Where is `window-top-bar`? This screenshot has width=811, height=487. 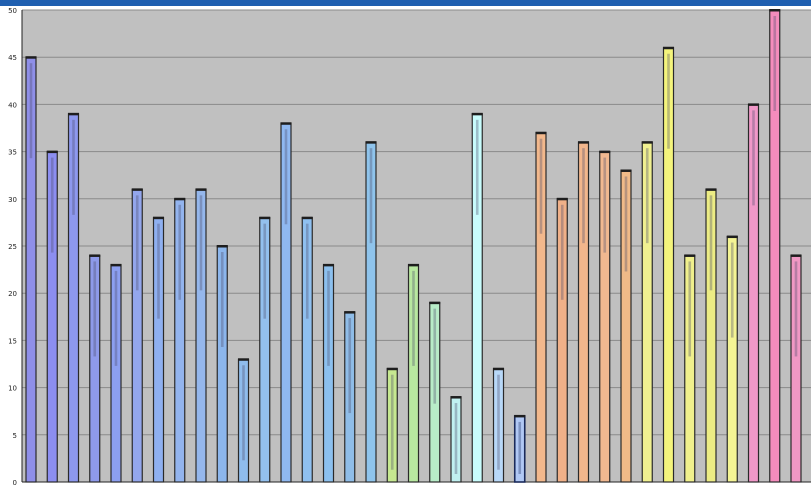
window-top-bar is located at coordinates (405, 3).